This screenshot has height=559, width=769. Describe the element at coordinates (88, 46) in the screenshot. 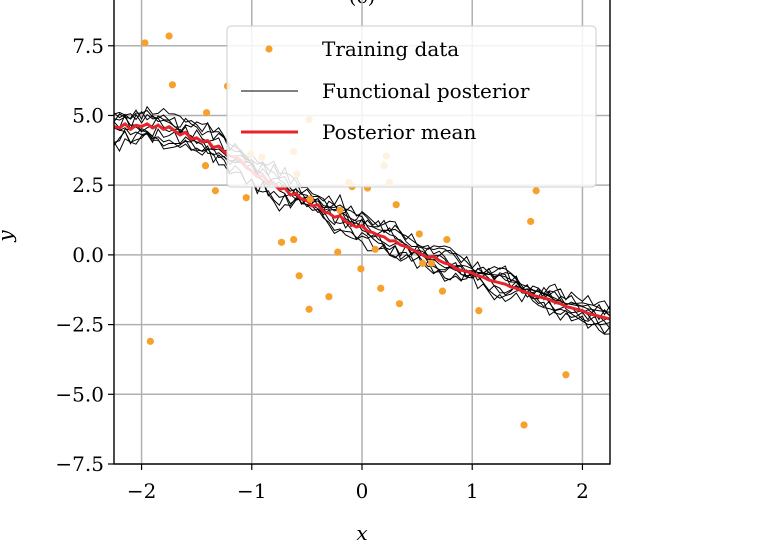

I see `y-tick-label: 7.5` at that location.